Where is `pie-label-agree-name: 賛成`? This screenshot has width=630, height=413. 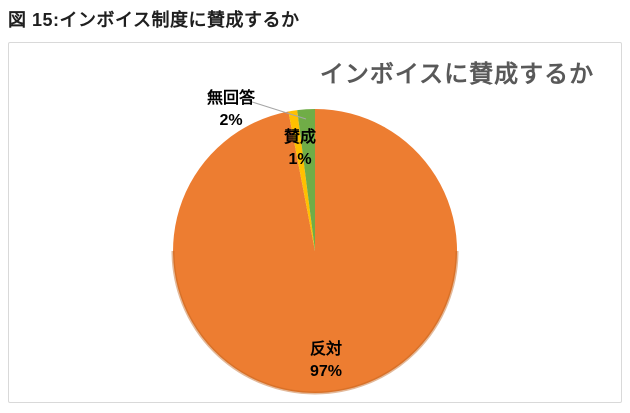 pie-label-agree-name: 賛成 is located at coordinates (299, 137).